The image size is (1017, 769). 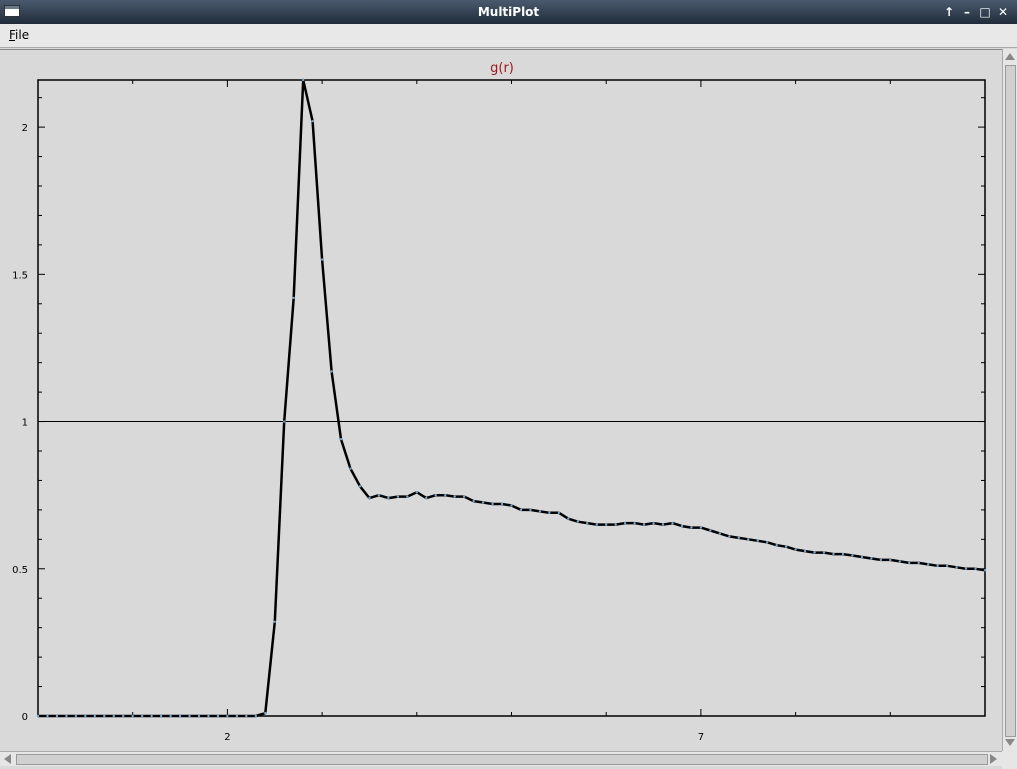 What do you see at coordinates (949, 12) in the screenshot?
I see `shade-window-icon: ↑` at bounding box center [949, 12].